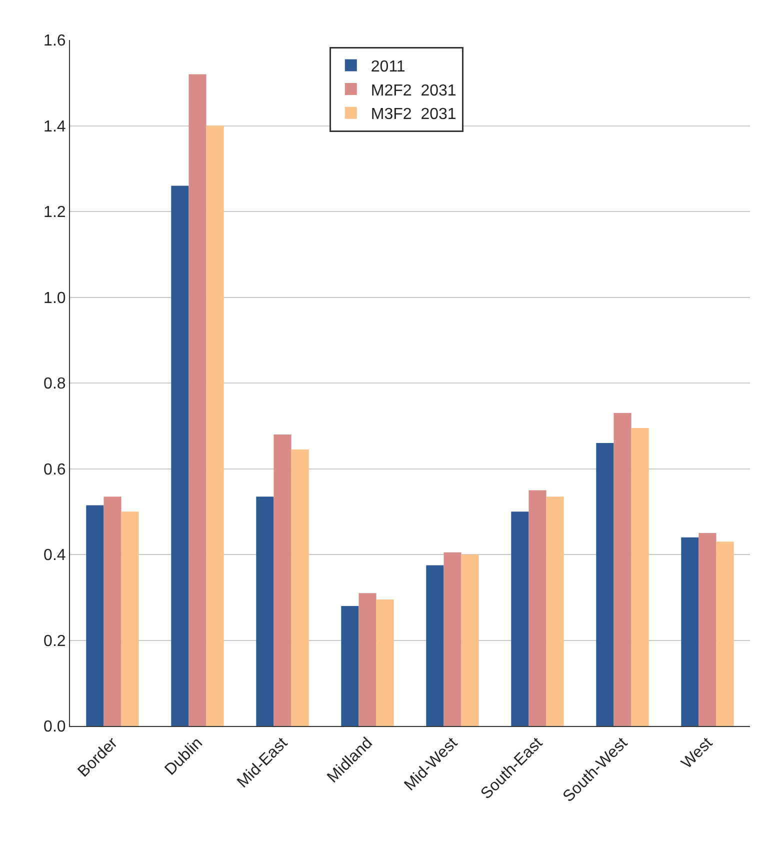 The width and height of the screenshot is (760, 846). What do you see at coordinates (55, 641) in the screenshot?
I see `y-tick-label: 0.2` at bounding box center [55, 641].